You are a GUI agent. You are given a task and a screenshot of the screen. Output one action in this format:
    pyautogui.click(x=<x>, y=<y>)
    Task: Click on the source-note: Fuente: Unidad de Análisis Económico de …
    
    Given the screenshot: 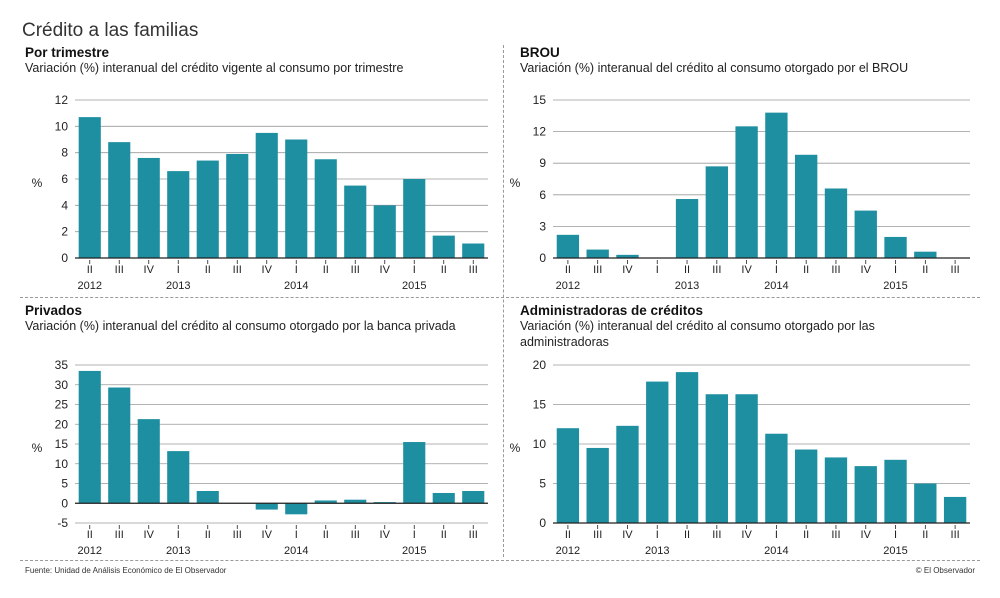 What is the action you would take?
    pyautogui.click(x=126, y=570)
    